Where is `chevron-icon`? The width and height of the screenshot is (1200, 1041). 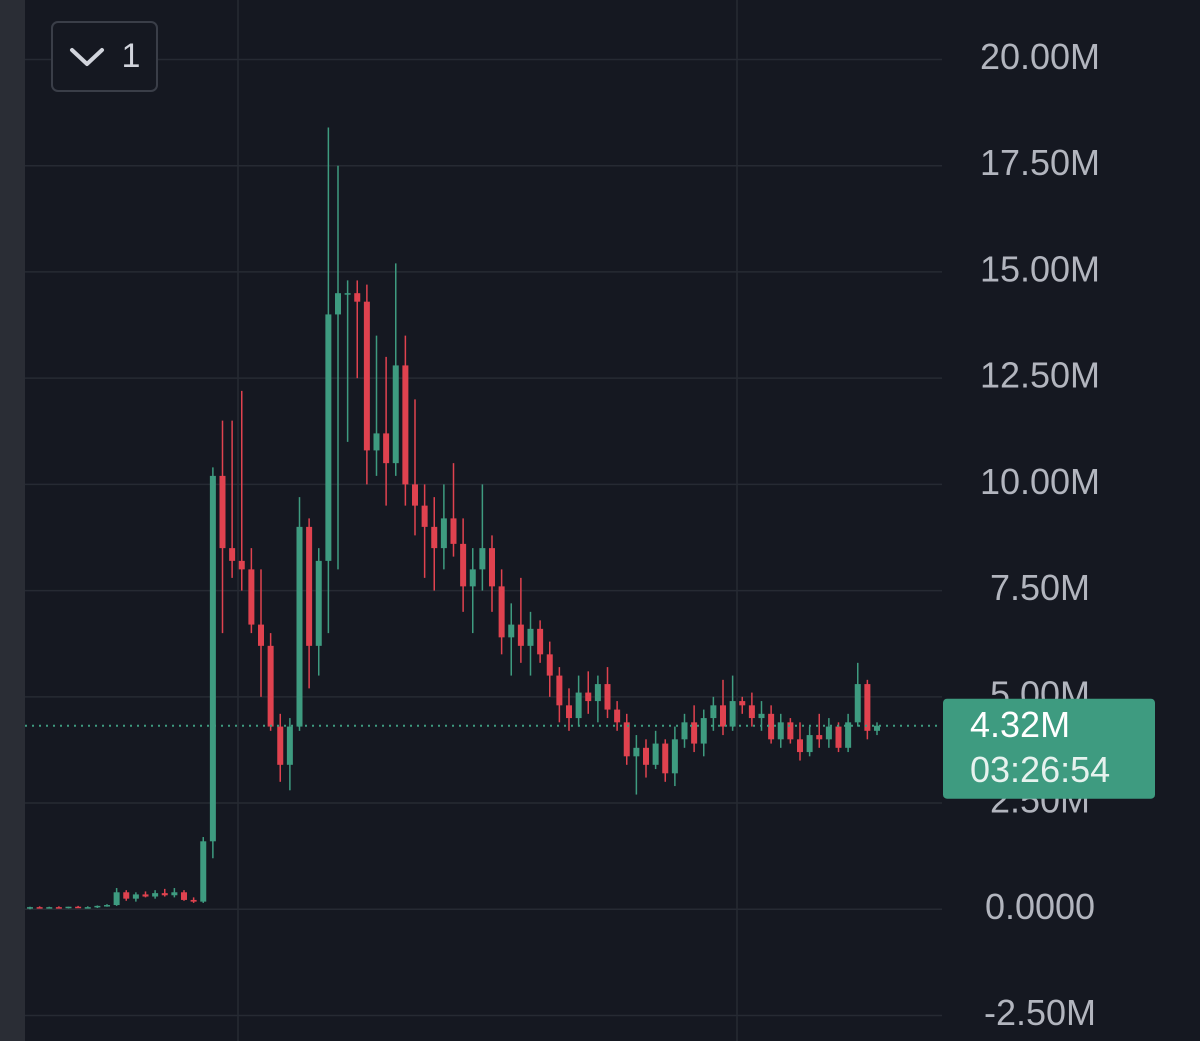 chevron-icon is located at coordinates (87, 57).